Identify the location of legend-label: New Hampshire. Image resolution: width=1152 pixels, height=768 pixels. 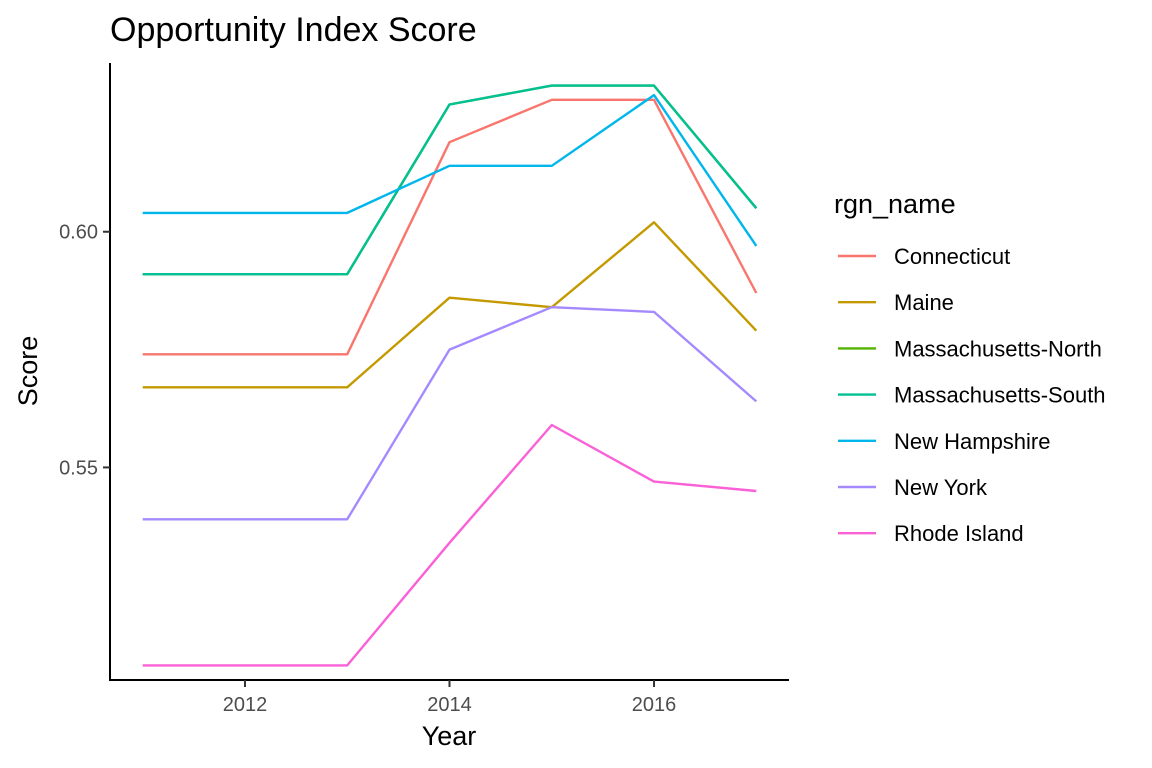
(972, 441).